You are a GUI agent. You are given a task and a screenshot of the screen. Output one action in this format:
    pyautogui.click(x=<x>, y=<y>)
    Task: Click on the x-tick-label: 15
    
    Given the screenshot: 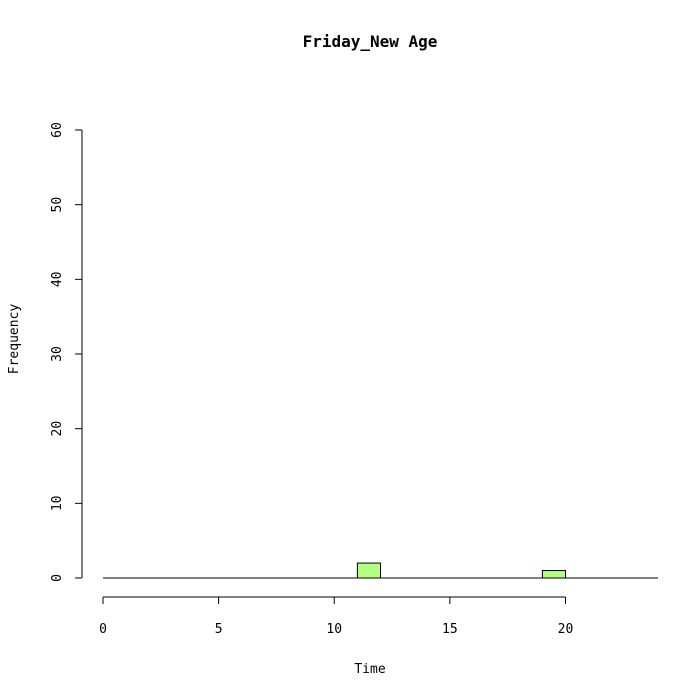 What is the action you would take?
    pyautogui.click(x=450, y=629)
    